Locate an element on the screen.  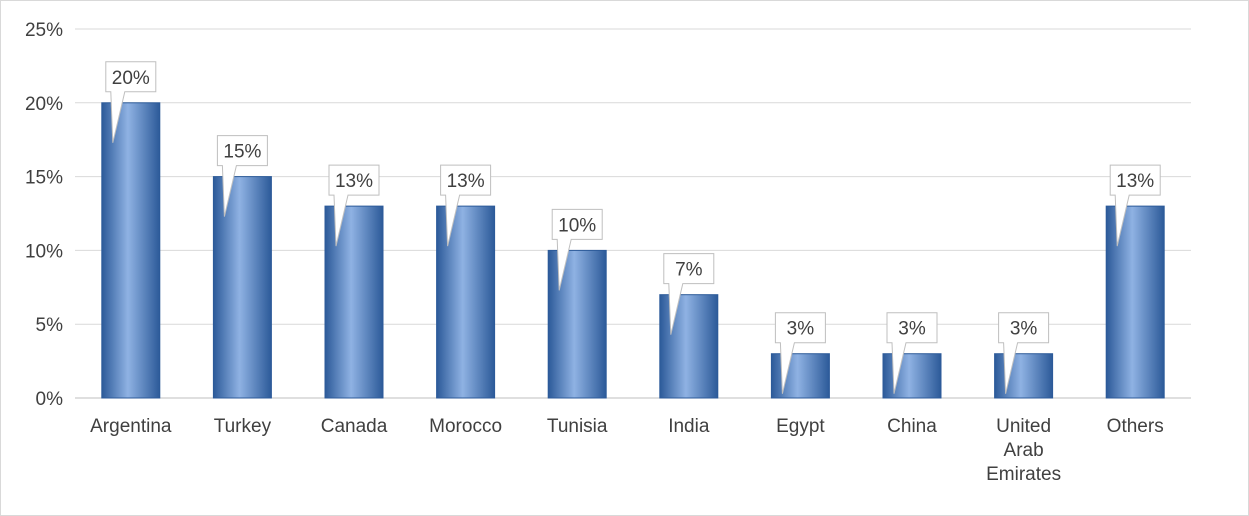
data-label-callout: 10% is located at coordinates (577, 249).